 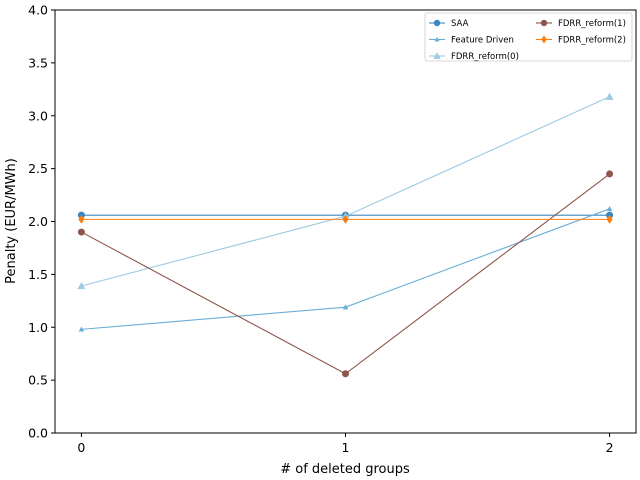 I want to click on y-tick-label: 4.0, so click(x=38, y=10).